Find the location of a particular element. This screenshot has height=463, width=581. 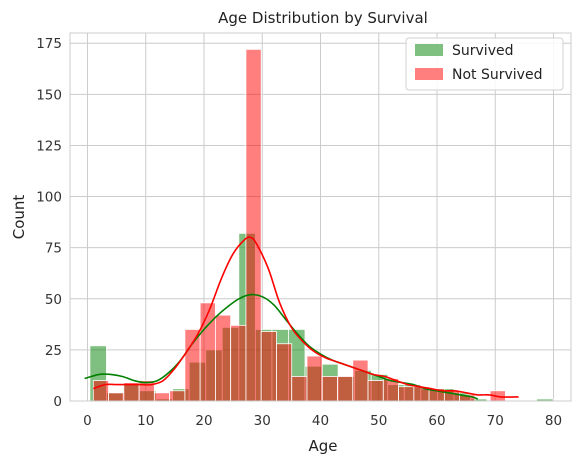

legend-label-not-survived: Not Survived is located at coordinates (497, 75).